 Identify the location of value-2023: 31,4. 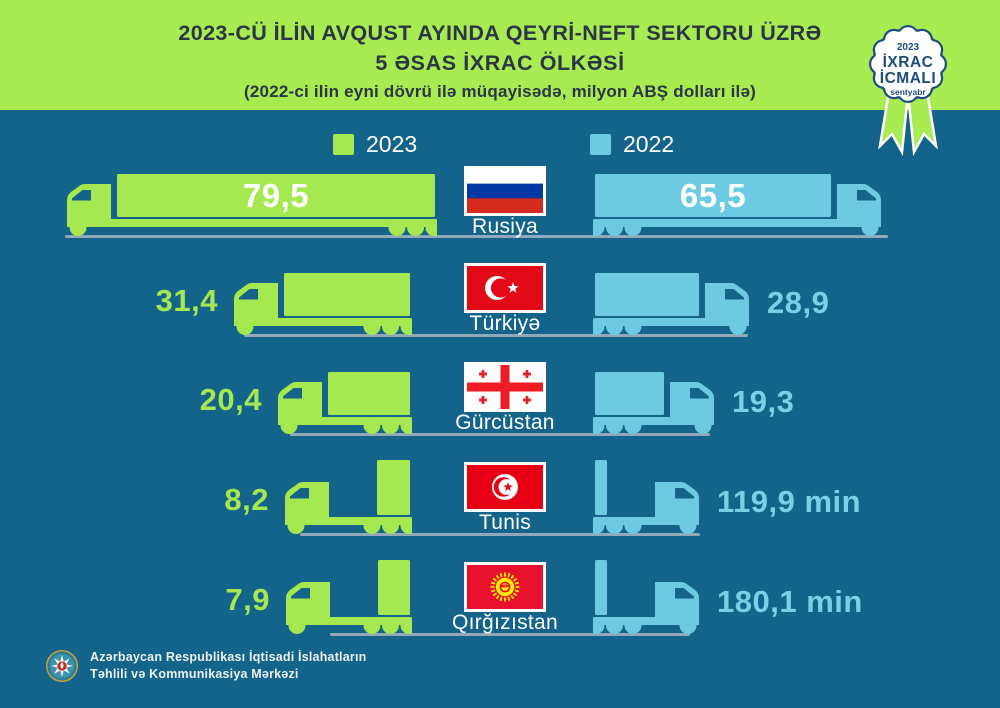
(186, 300).